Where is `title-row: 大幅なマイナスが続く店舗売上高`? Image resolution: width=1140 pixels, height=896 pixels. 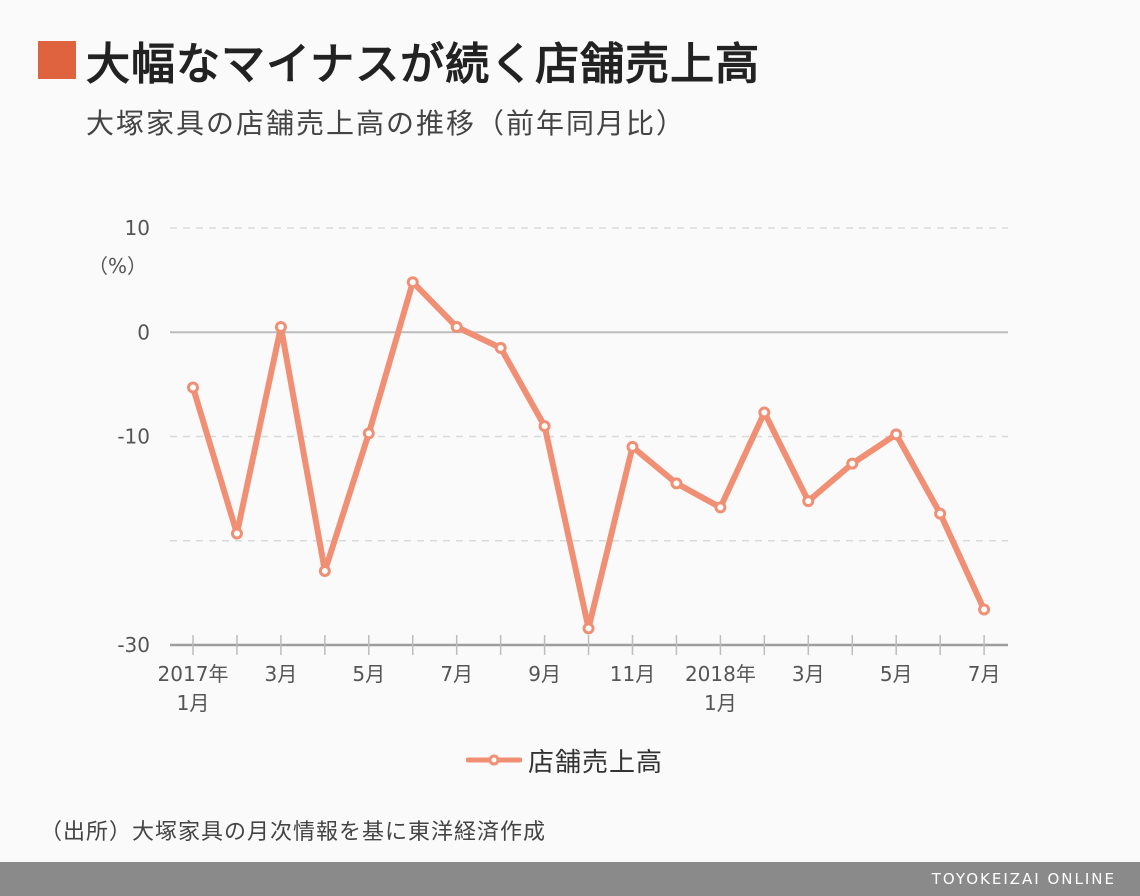
title-row: 大幅なマイナスが続く店舗売上高 is located at coordinates (399, 60).